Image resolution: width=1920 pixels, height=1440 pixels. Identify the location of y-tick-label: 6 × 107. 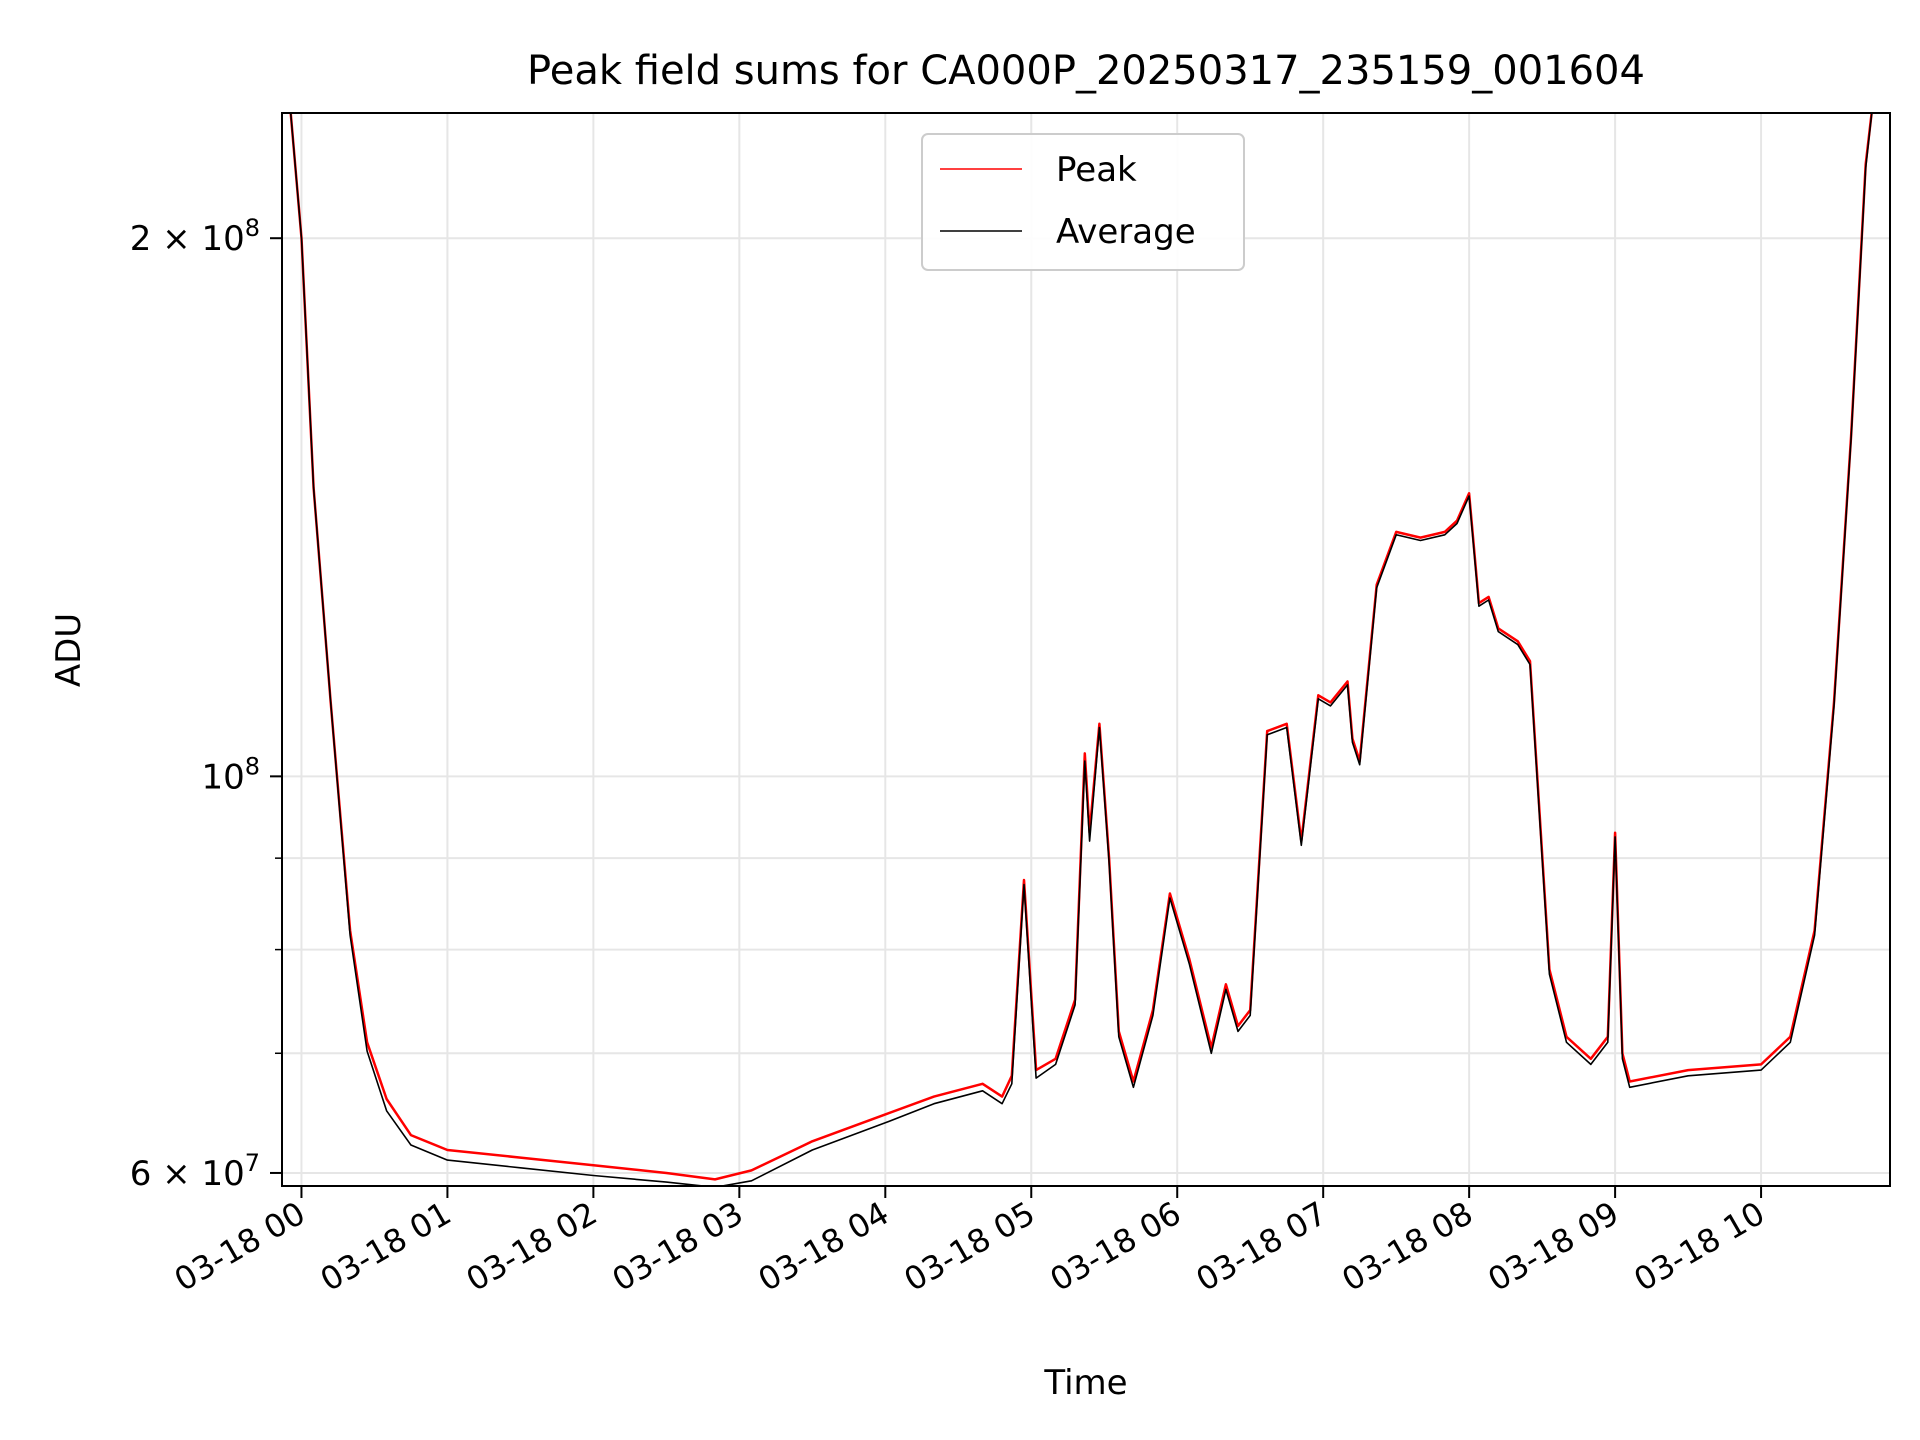
(195, 1171).